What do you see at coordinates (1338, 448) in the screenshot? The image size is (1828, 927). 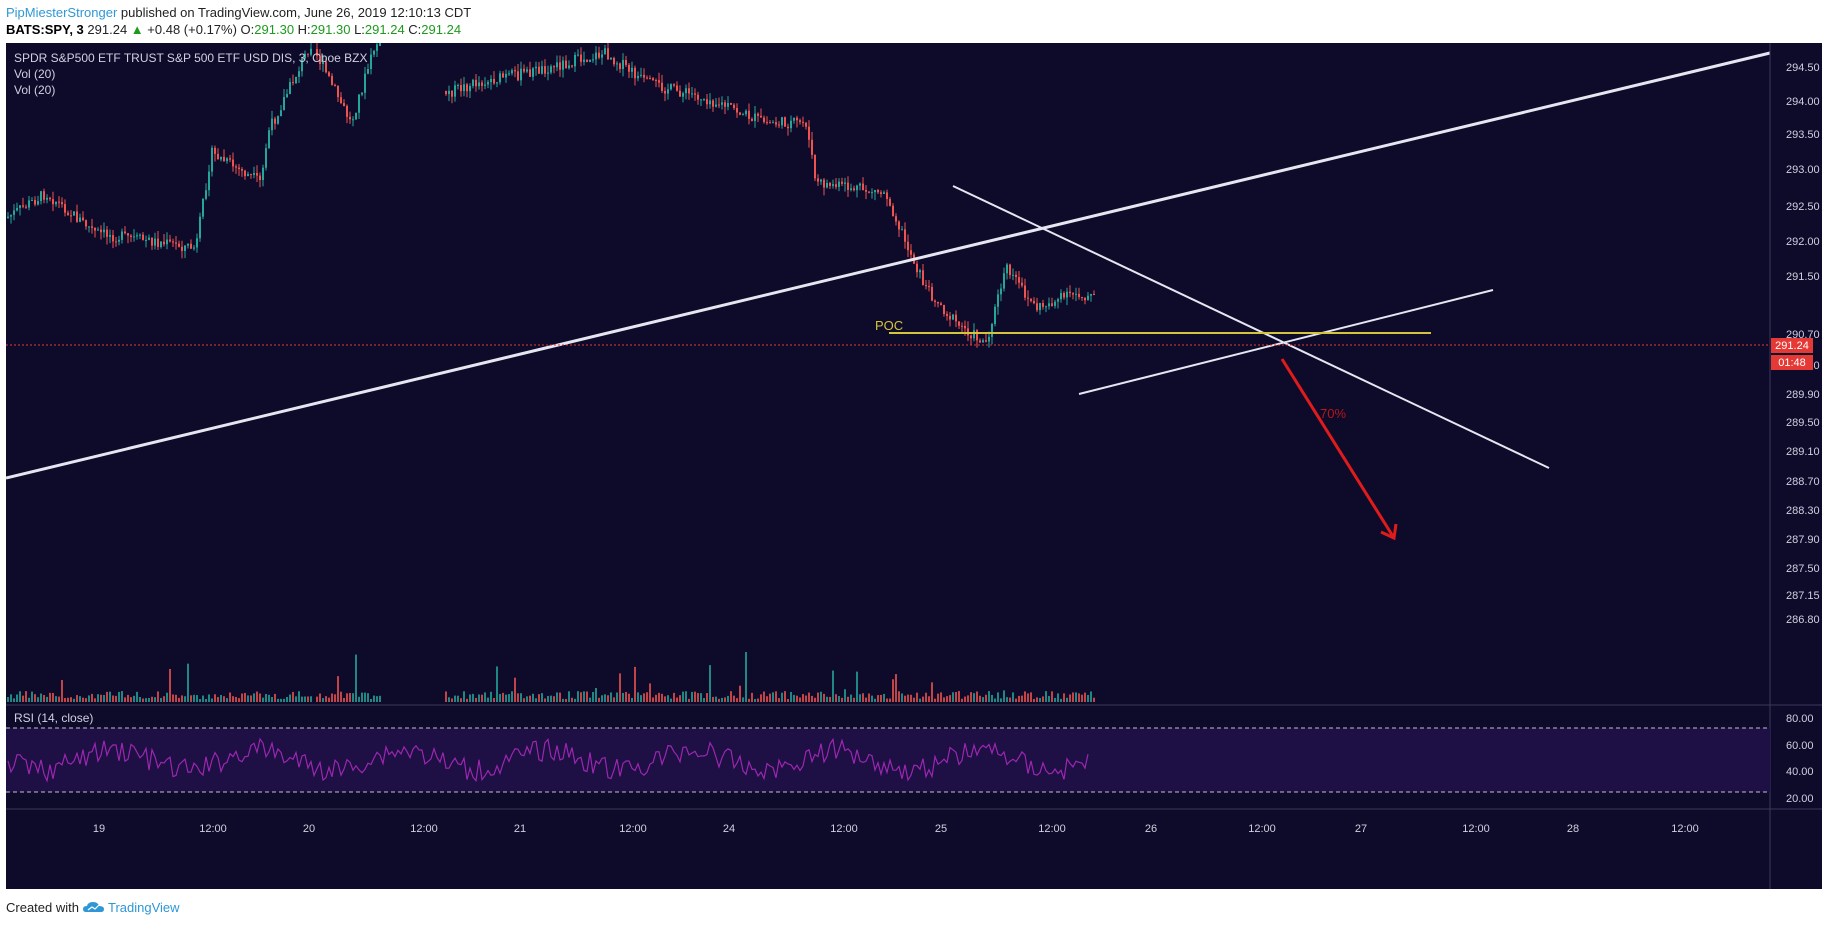 I see `down-arrow-shaft` at bounding box center [1338, 448].